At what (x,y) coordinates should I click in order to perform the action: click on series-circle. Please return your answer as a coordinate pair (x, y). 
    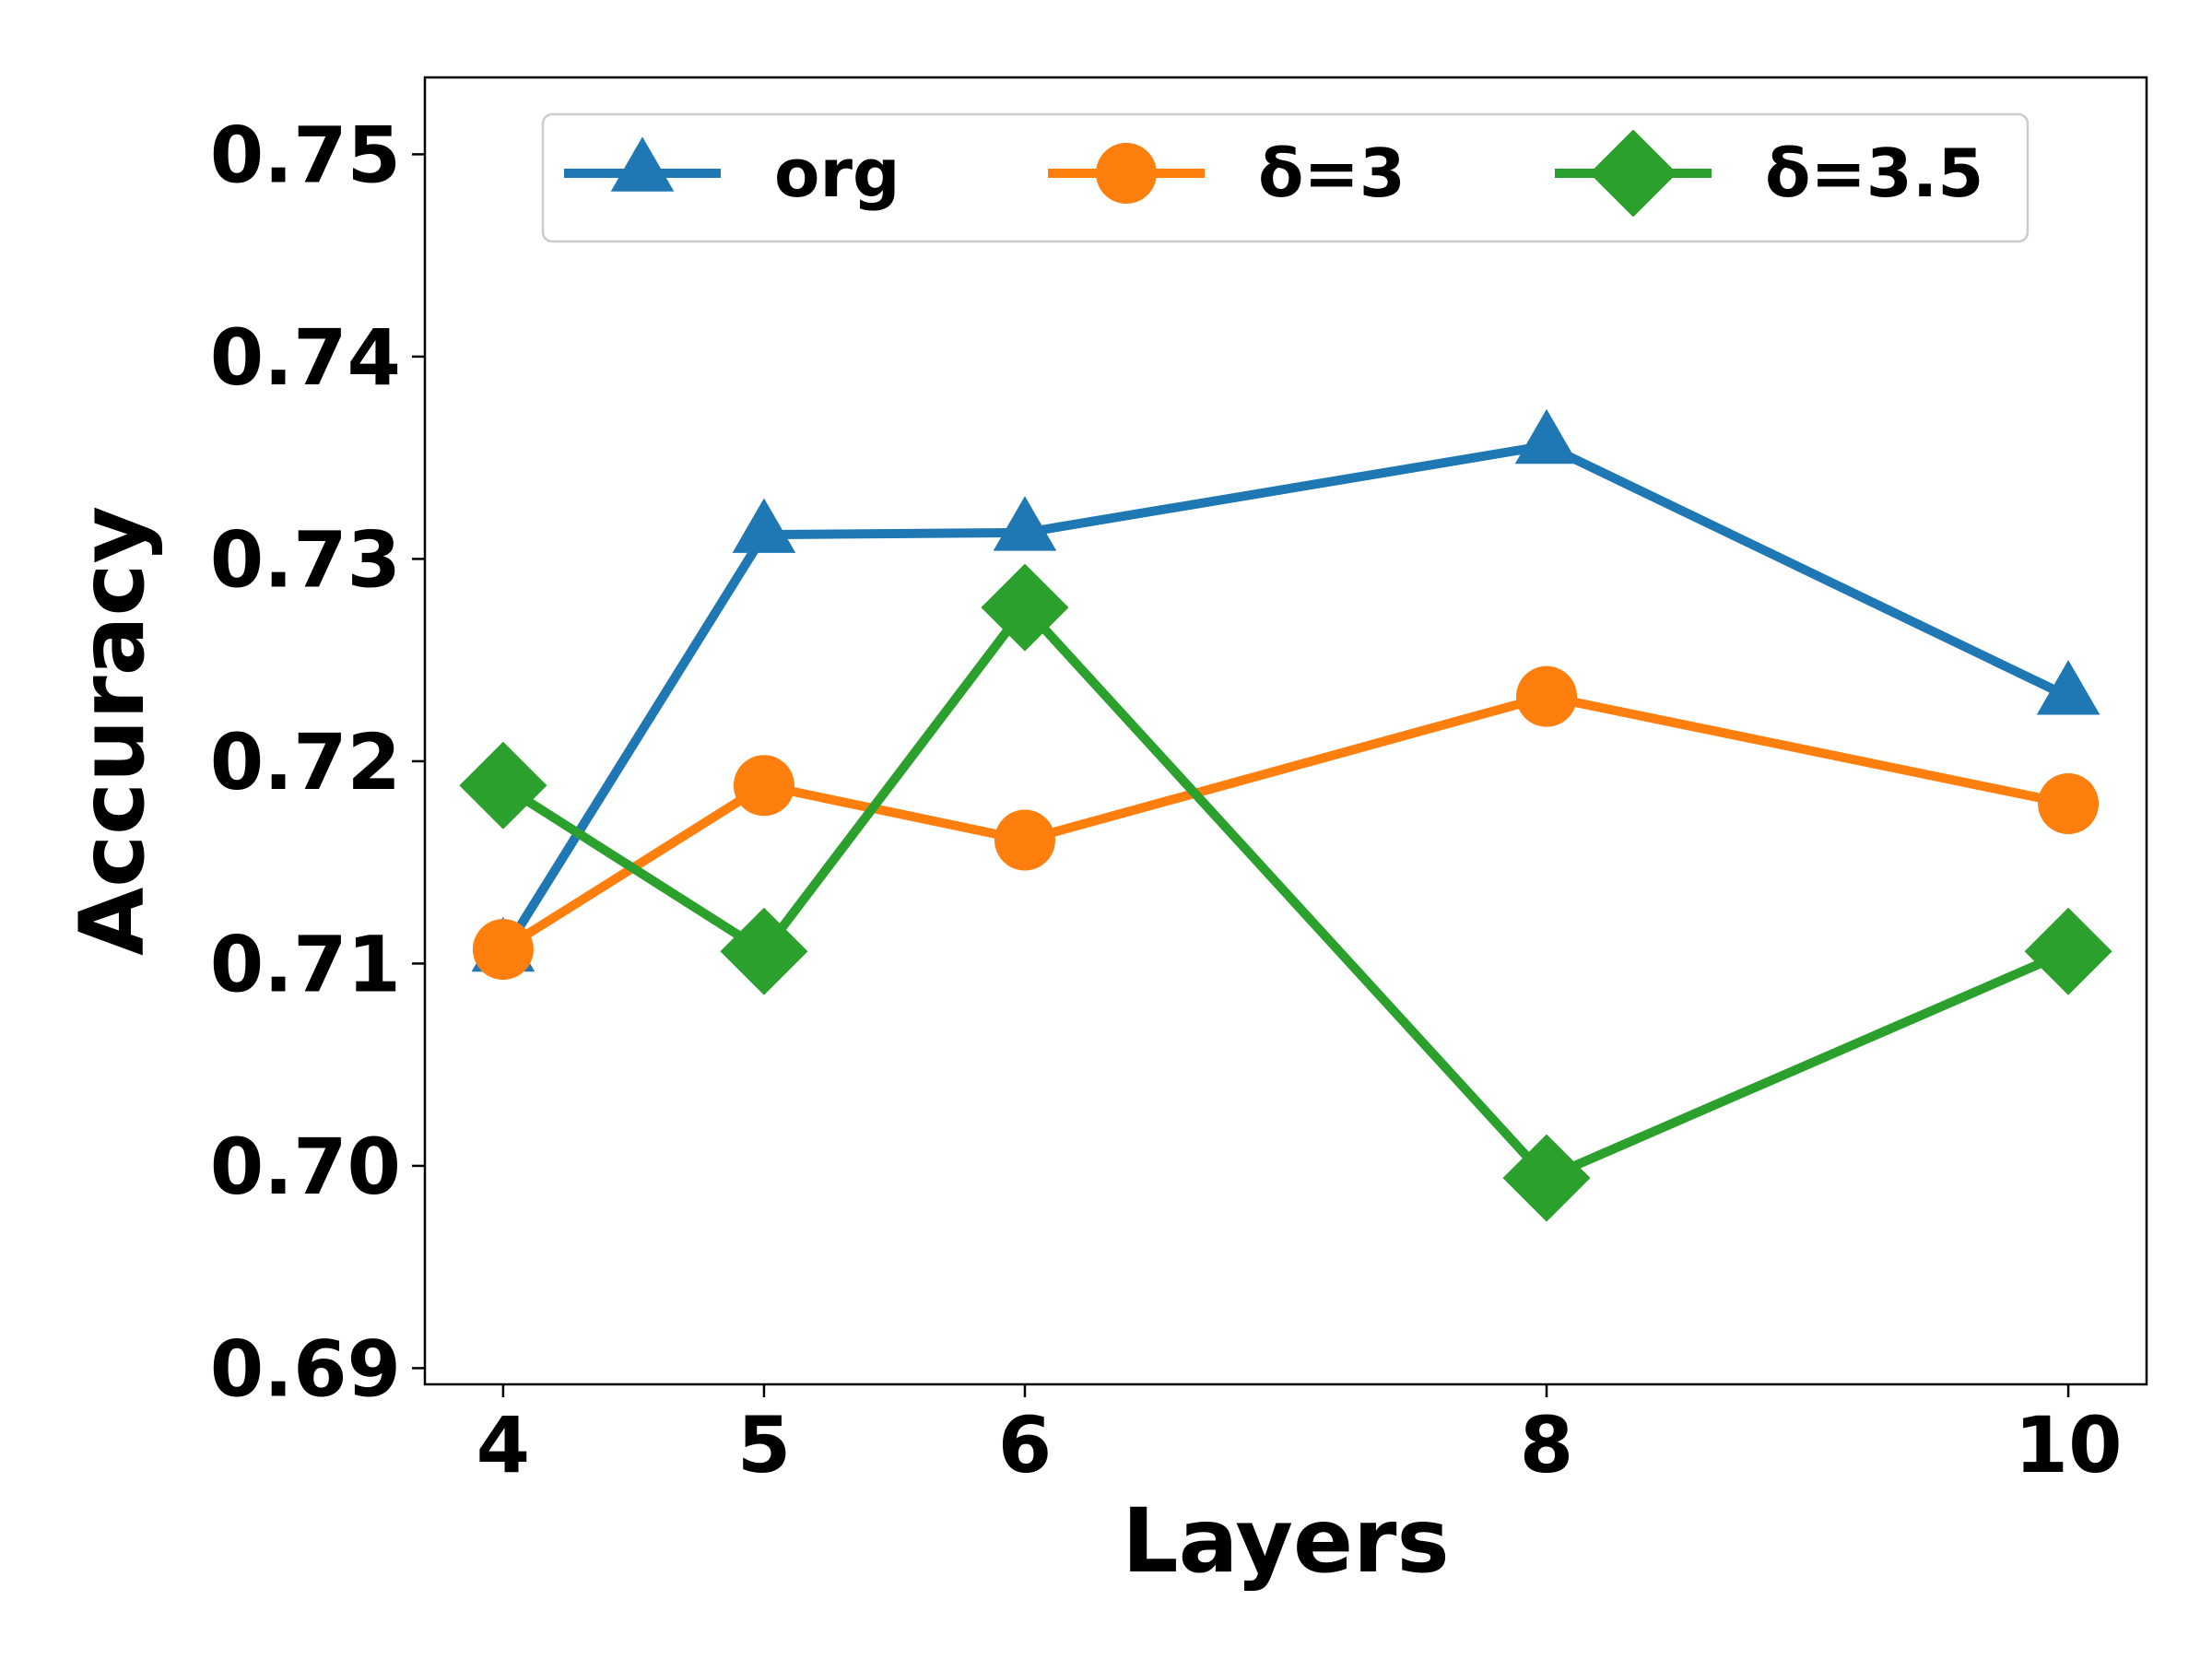
    Looking at the image, I should click on (1286, 823).